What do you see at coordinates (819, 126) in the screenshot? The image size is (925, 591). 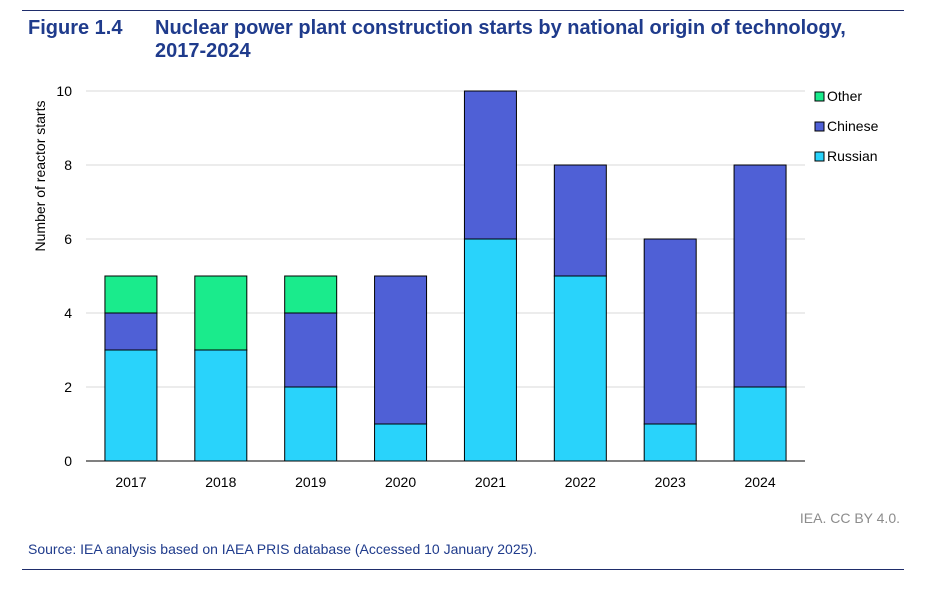 I see `legend-swatch-chinese` at bounding box center [819, 126].